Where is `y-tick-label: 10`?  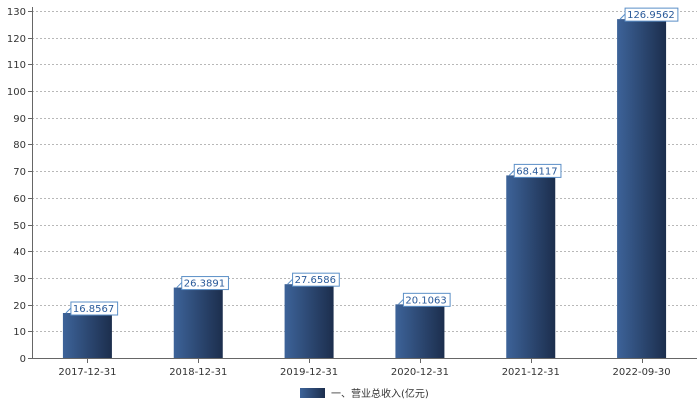
y-tick-label: 10 is located at coordinates (19, 332).